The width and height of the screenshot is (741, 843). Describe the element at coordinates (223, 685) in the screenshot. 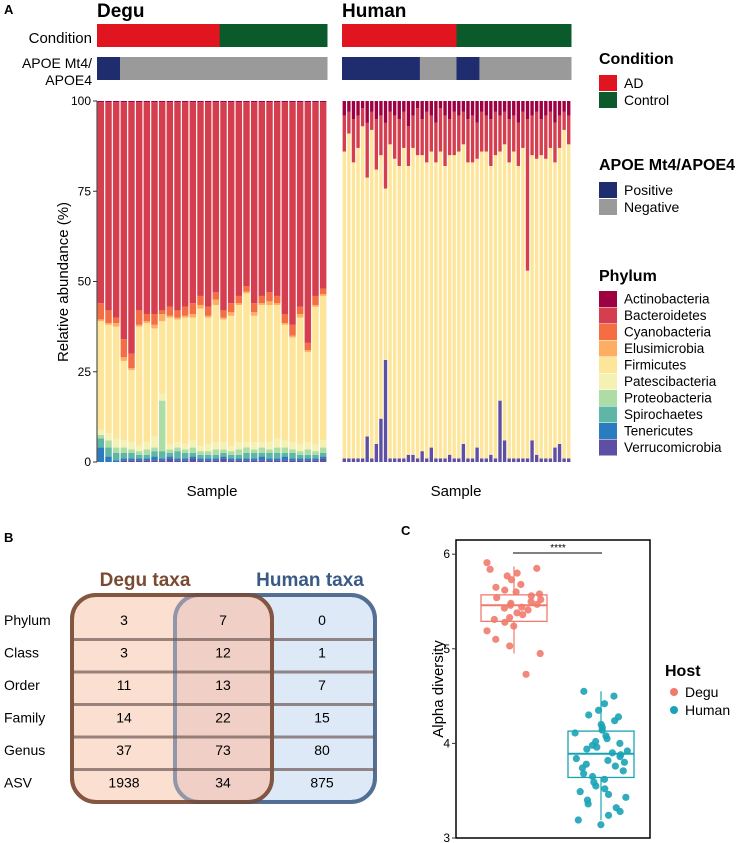

I see `venn-shared-count: 13` at that location.